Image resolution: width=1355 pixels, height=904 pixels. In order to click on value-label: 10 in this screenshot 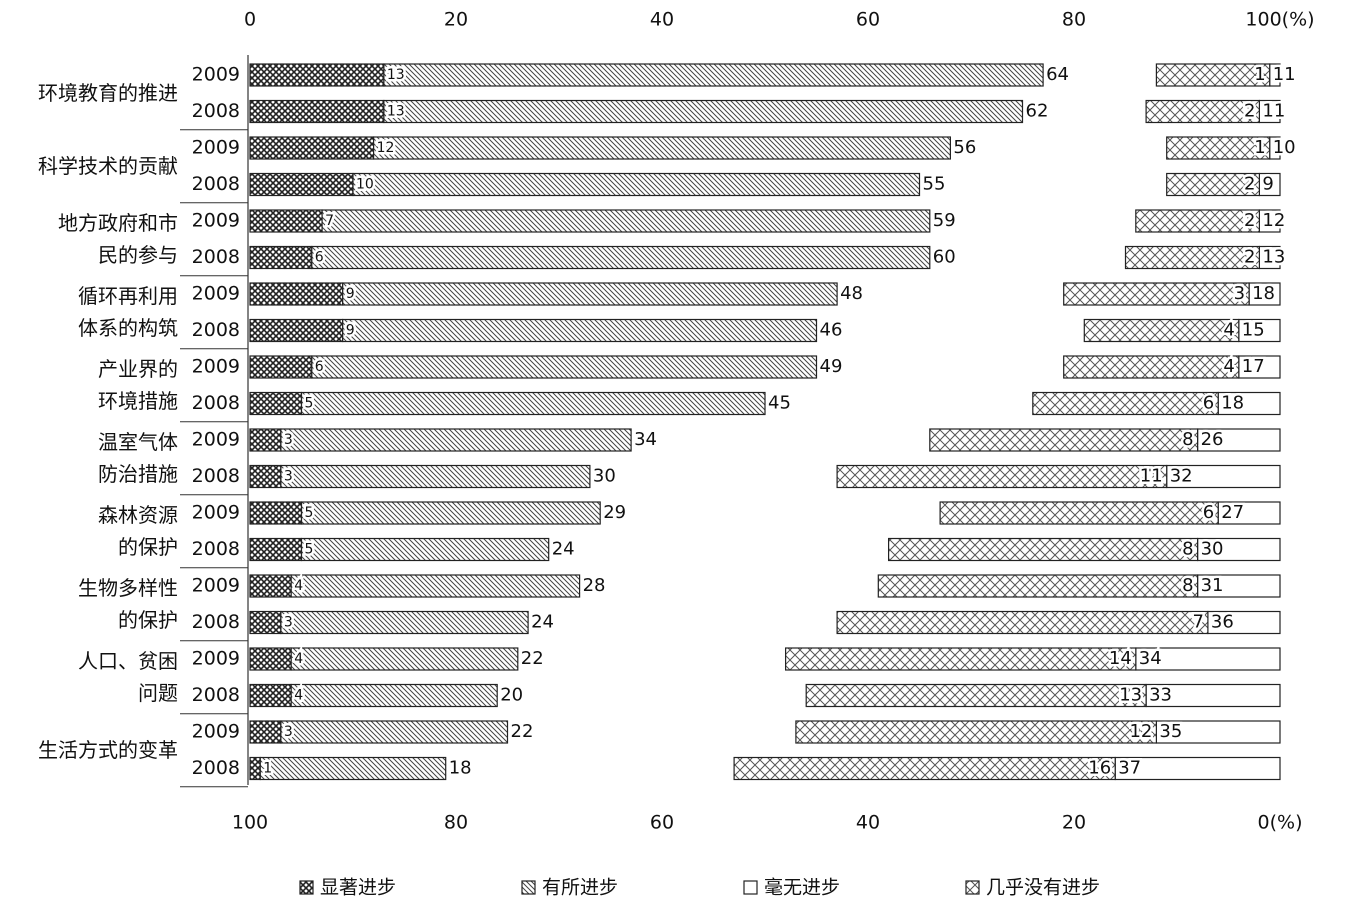, I will do `click(1284, 147)`.